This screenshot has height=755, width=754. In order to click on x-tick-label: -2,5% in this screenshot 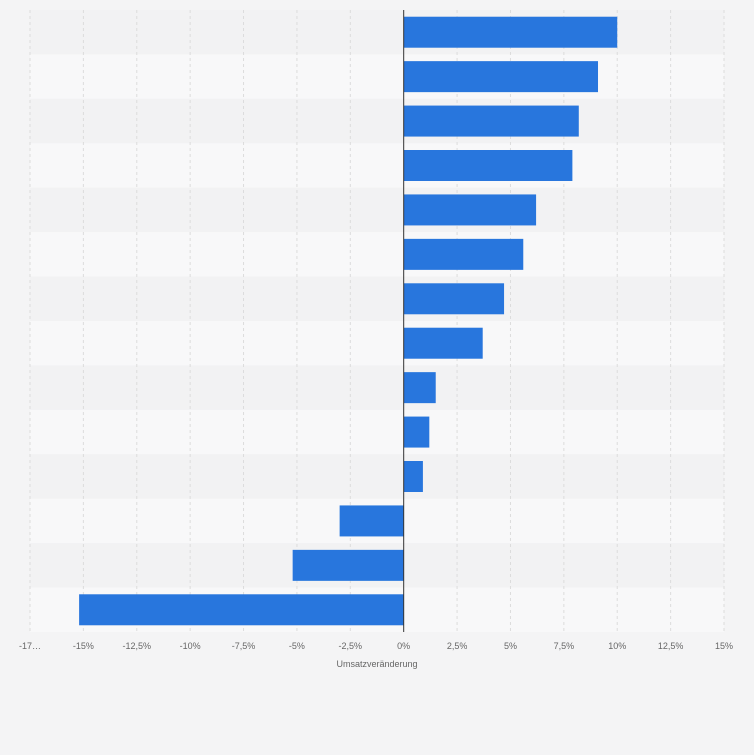, I will do `click(351, 646)`.